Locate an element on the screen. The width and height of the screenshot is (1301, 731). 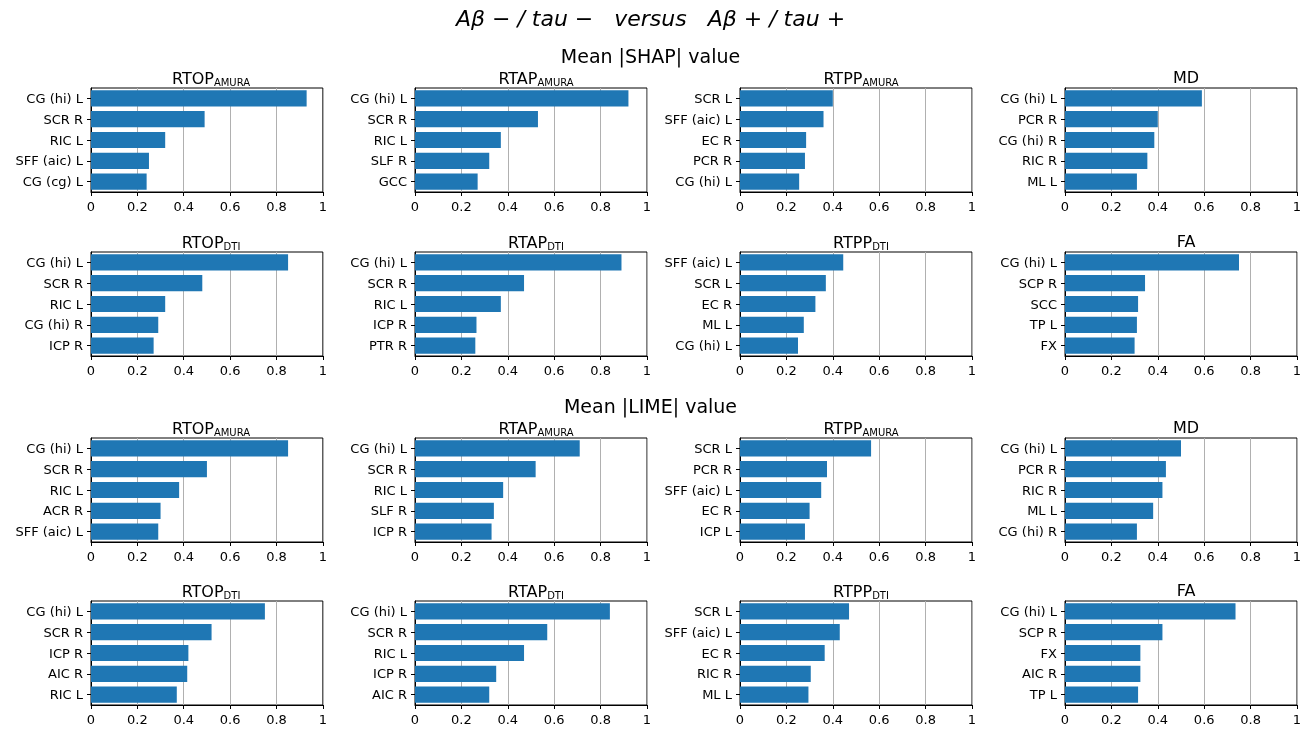
y-tick-label: SCR R is located at coordinates (63, 632).